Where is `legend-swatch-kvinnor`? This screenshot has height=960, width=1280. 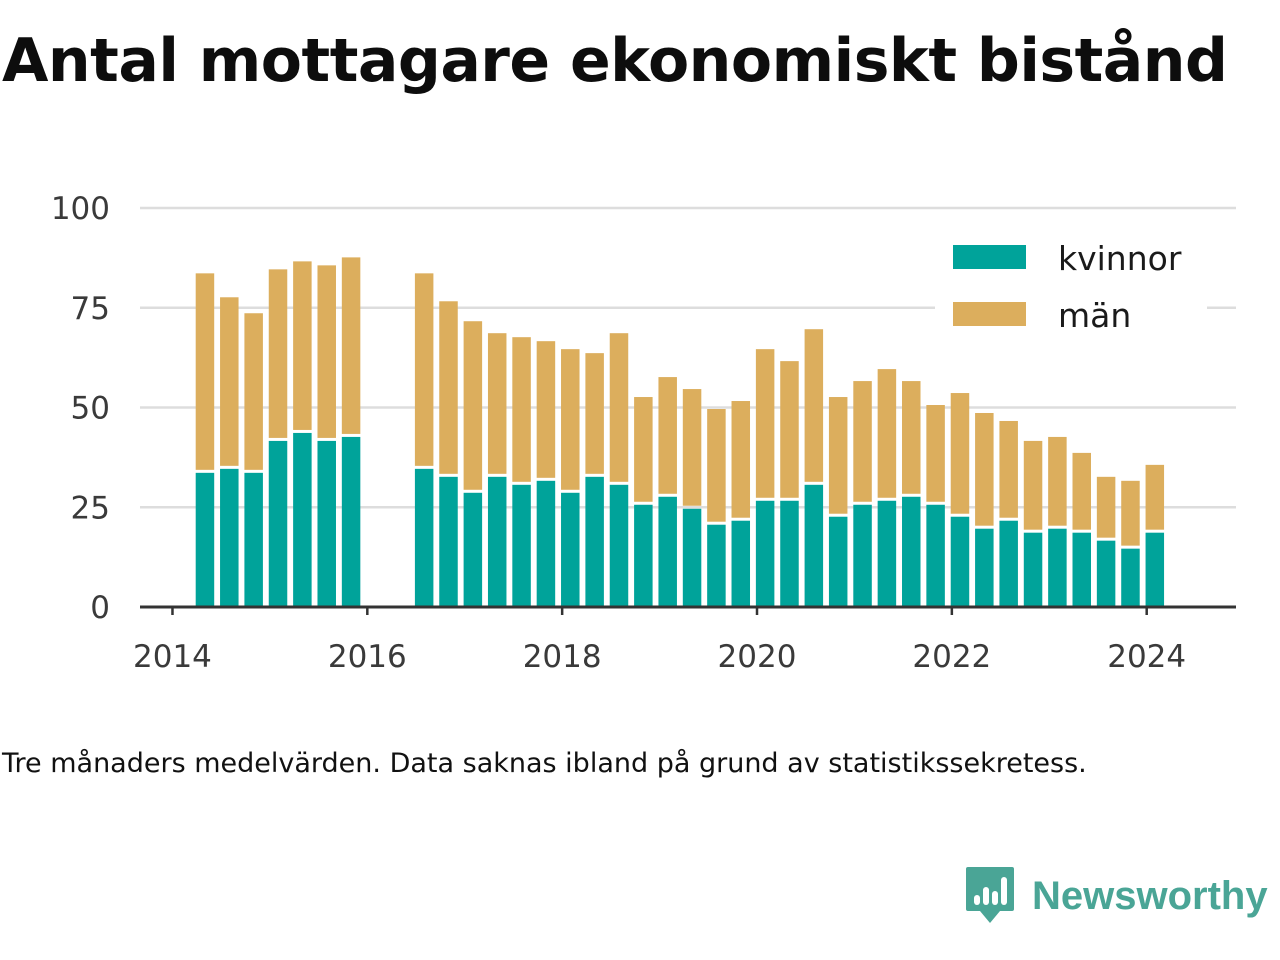
legend-swatch-kvinnor is located at coordinates (989, 257).